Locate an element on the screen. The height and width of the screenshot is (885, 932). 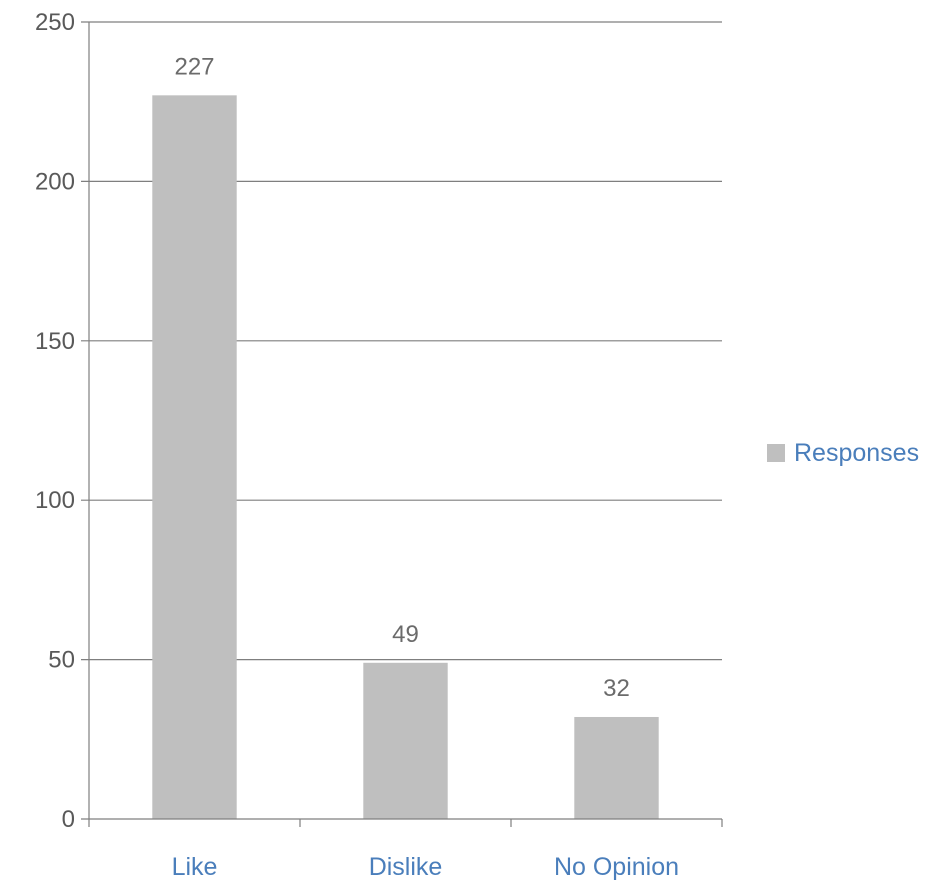
x-category-label: No Opinion is located at coordinates (616, 867).